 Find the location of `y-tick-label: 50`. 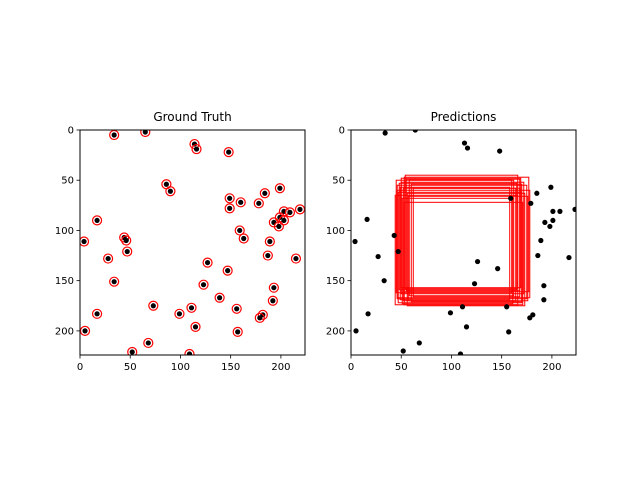

y-tick-label: 50 is located at coordinates (338, 181).